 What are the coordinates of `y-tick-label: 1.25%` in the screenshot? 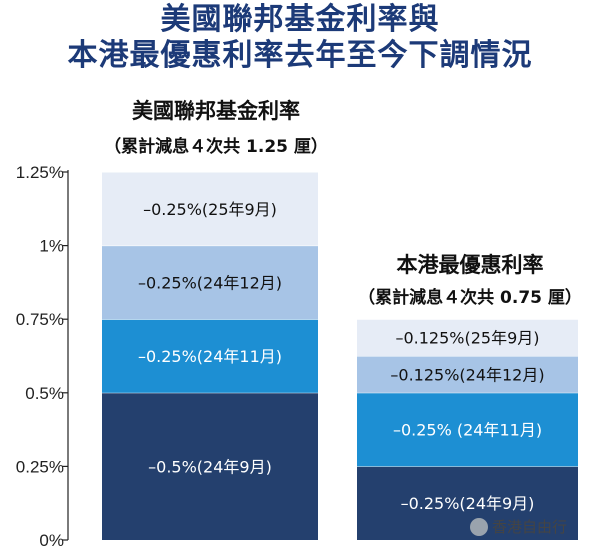 It's located at (40, 172).